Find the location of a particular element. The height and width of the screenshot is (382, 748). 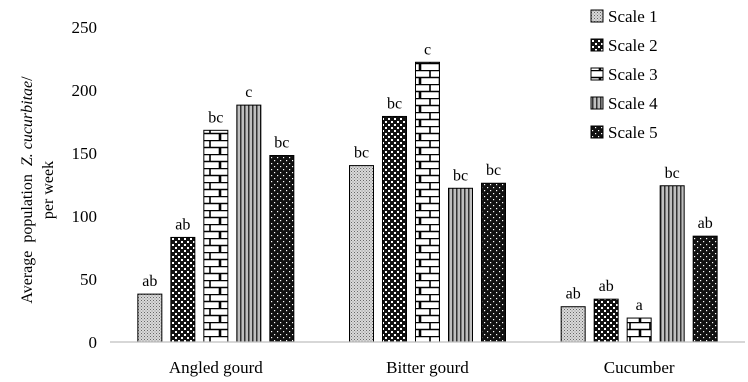

legend-label: Scale 1 is located at coordinates (633, 16).